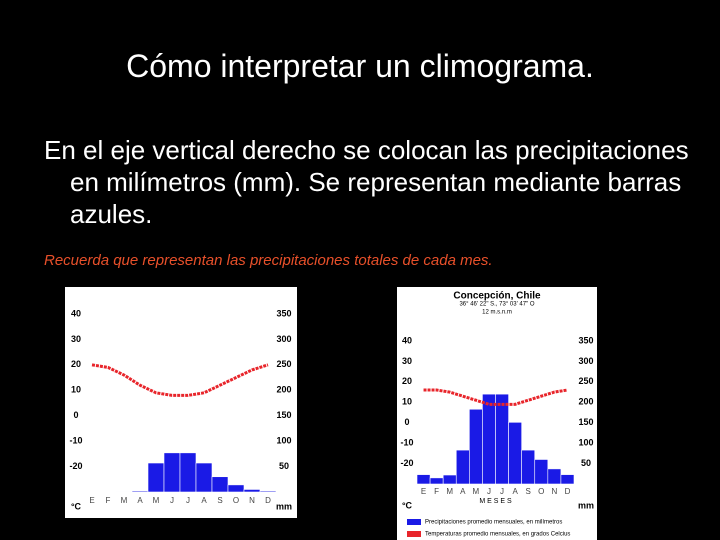 The height and width of the screenshot is (540, 720). Describe the element at coordinates (497, 296) in the screenshot. I see `chart-title: Concepción, Chile` at that location.